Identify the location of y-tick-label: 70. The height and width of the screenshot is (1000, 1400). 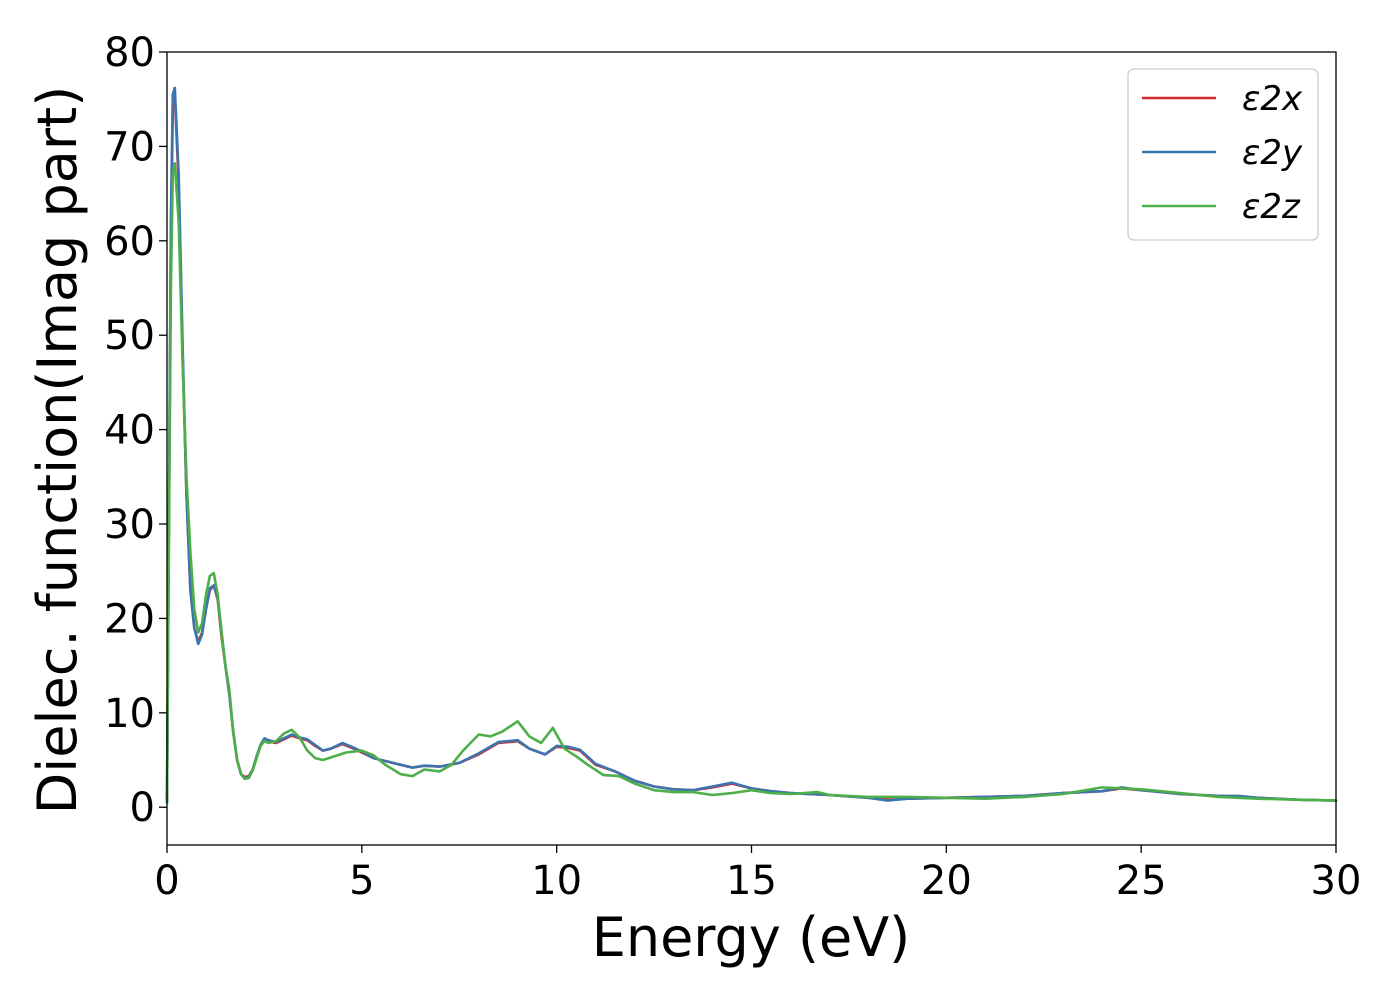
(129, 147).